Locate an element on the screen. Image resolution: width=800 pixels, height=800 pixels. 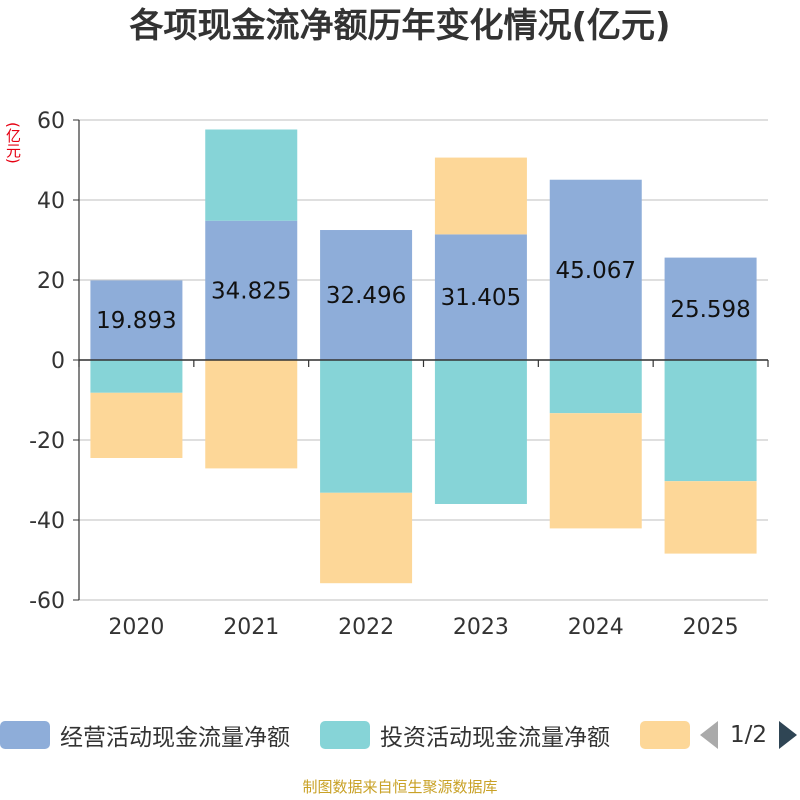
legend-swatch-financing is located at coordinates (665, 735).